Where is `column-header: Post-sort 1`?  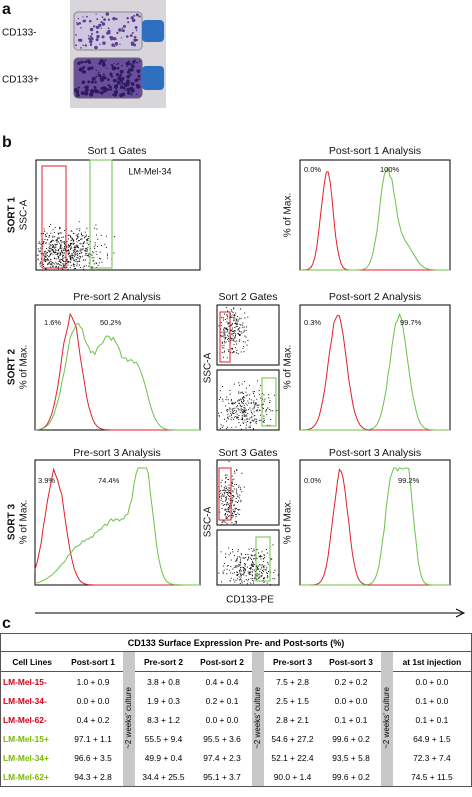
column-header: Post-sort 1 is located at coordinates (93, 661).